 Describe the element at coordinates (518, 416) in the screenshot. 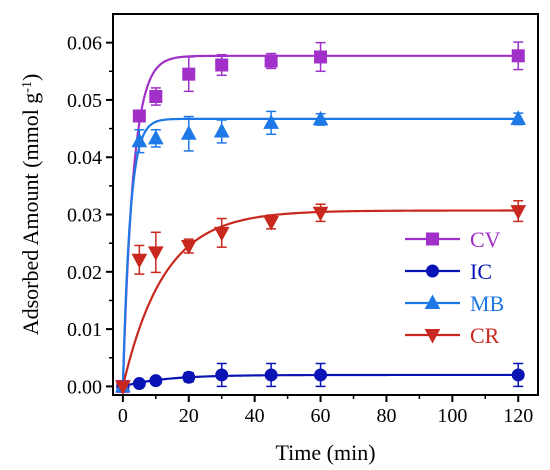

I see `x-tick-label: 120` at that location.